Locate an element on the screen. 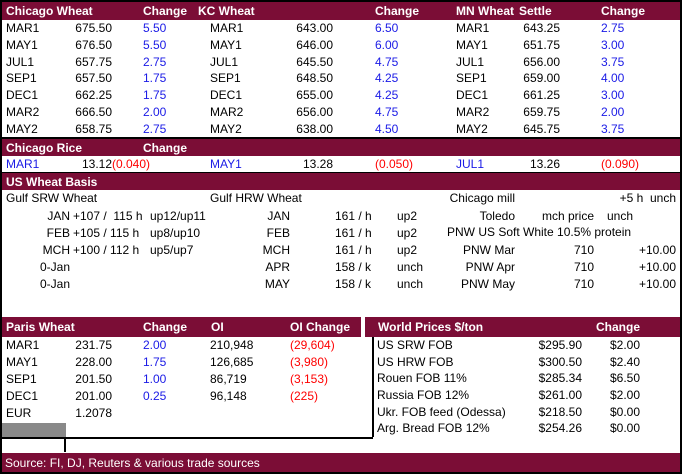 The image size is (682, 474). change-cell: (0.040) is located at coordinates (131, 164).